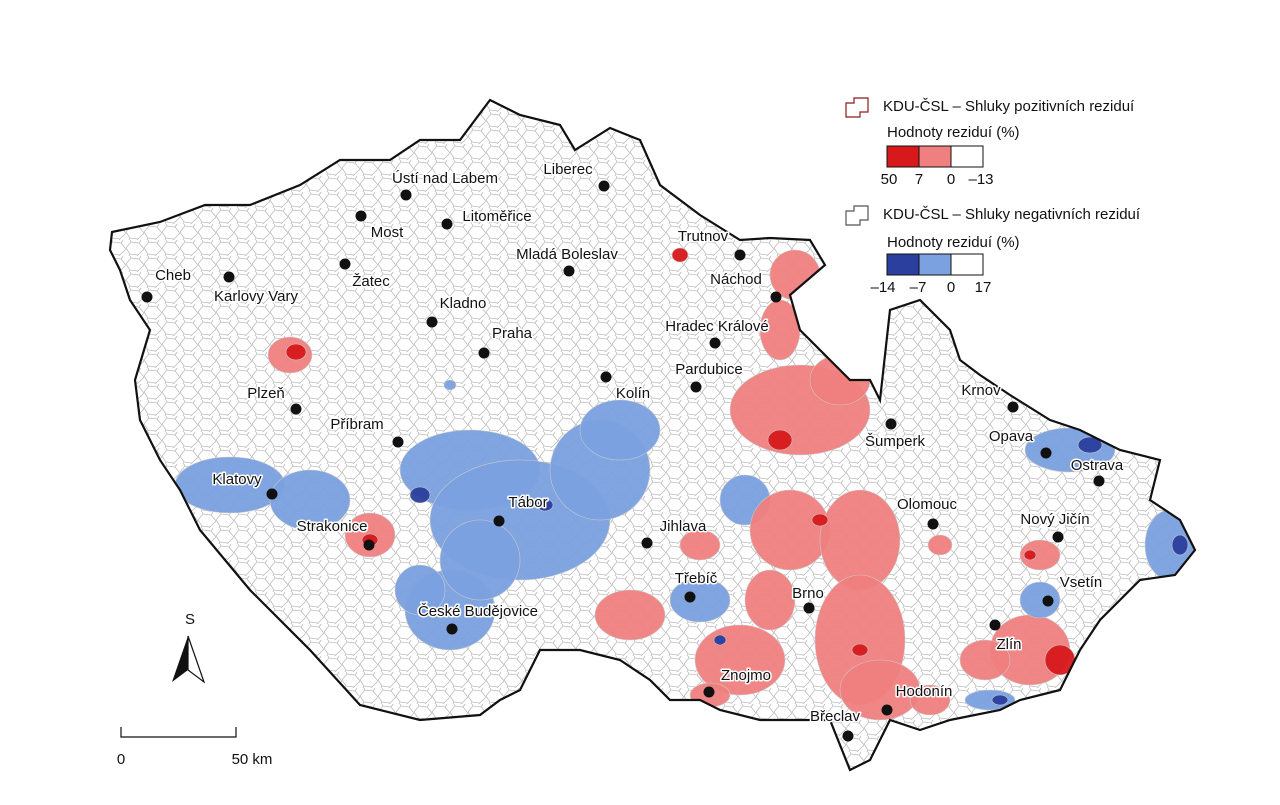 The image size is (1280, 805). Describe the element at coordinates (951, 179) in the screenshot. I see `legend-label: 0` at that location.